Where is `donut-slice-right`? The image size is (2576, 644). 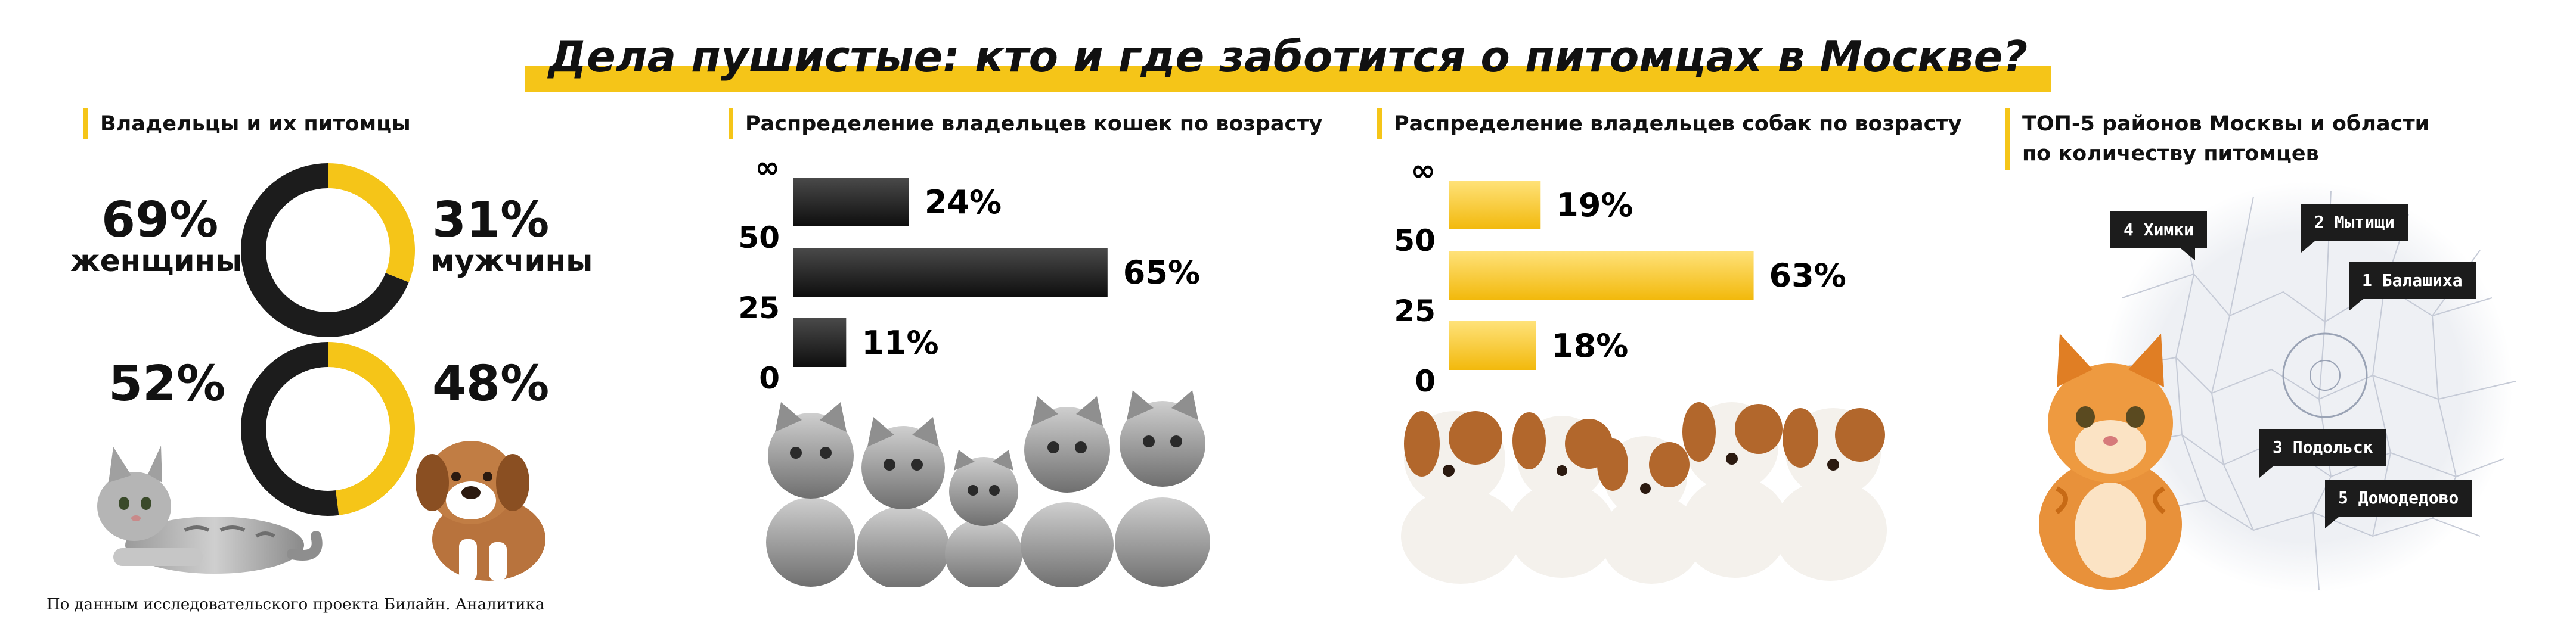 donut-slice-right is located at coordinates (371, 428).